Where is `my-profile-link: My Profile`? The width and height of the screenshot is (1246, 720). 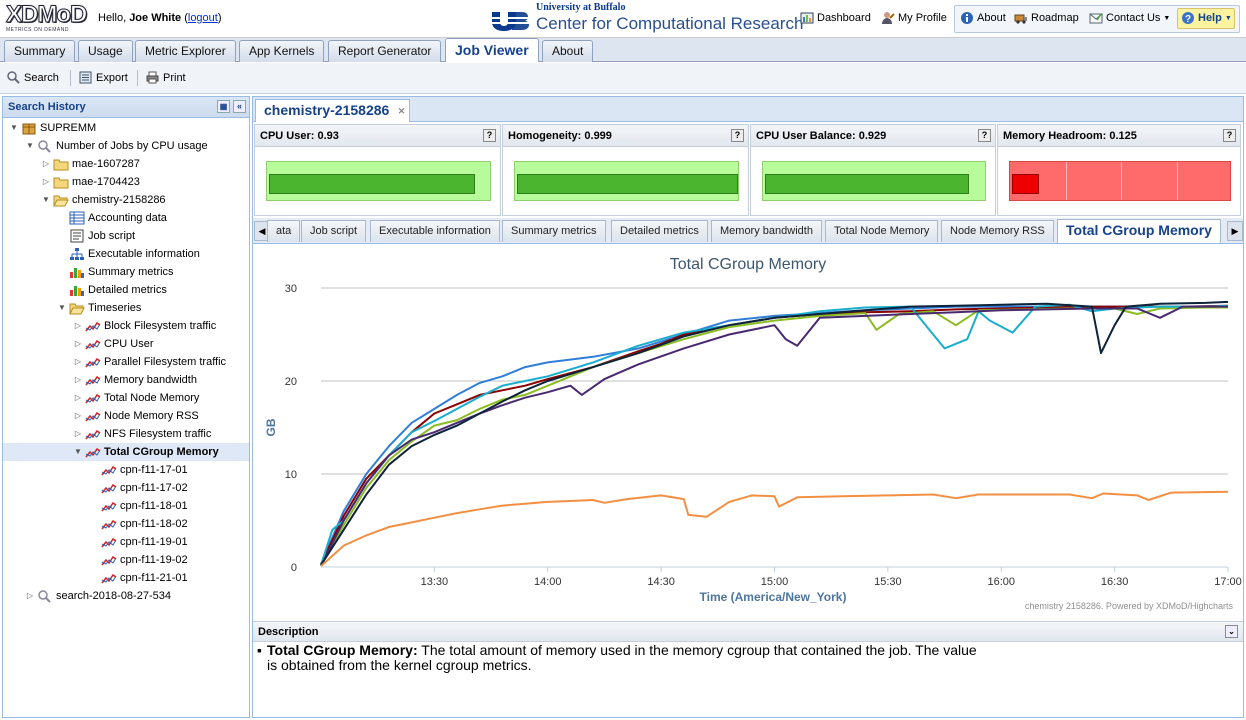 my-profile-link: My Profile is located at coordinates (914, 18).